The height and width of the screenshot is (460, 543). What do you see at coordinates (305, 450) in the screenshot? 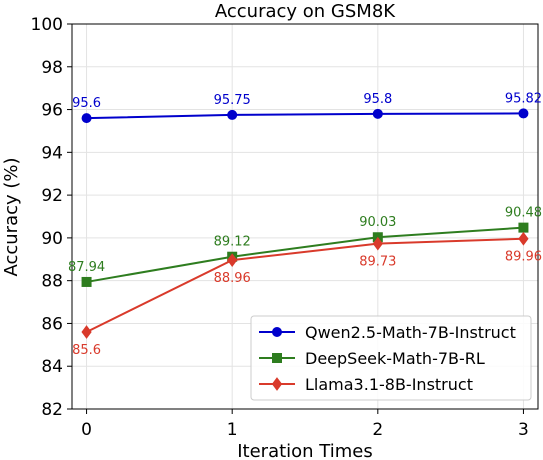
I see `x-axis-label: Iteration Times` at bounding box center [305, 450].